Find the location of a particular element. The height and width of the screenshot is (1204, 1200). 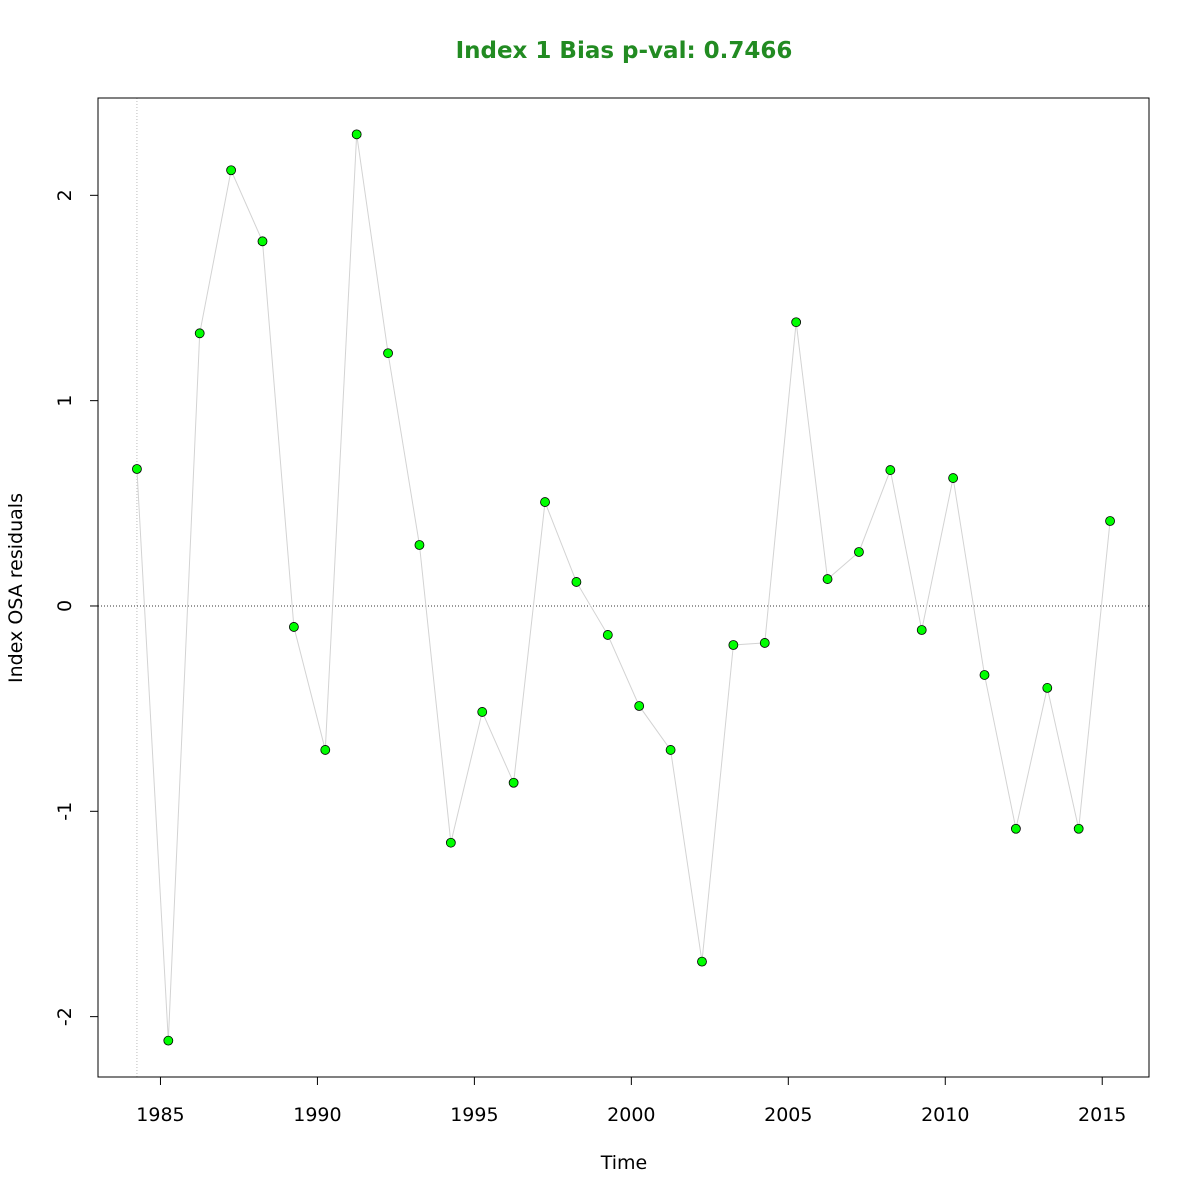

x-tick-label: 2015 is located at coordinates (1102, 1115).